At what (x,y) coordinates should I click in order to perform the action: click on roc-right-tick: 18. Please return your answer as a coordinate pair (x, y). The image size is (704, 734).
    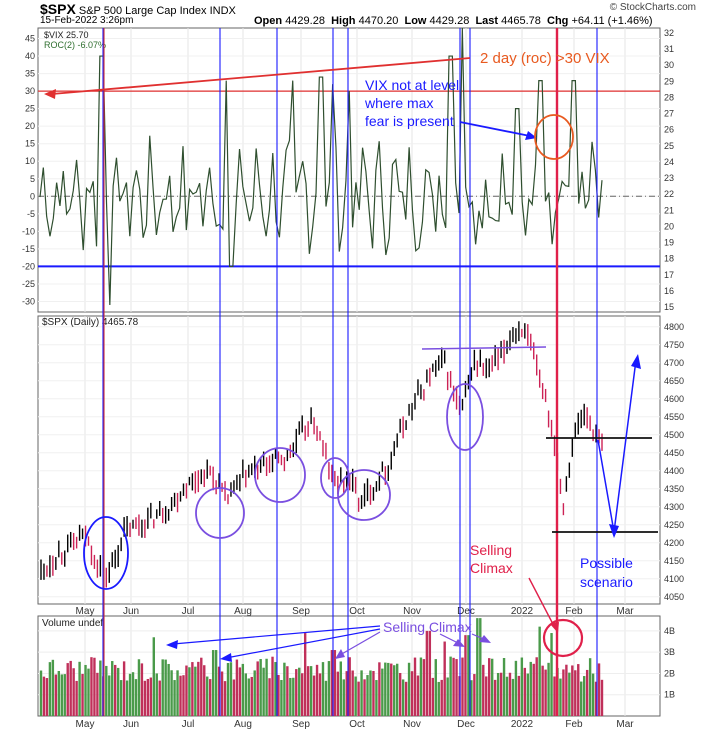
    Looking at the image, I should click on (669, 259).